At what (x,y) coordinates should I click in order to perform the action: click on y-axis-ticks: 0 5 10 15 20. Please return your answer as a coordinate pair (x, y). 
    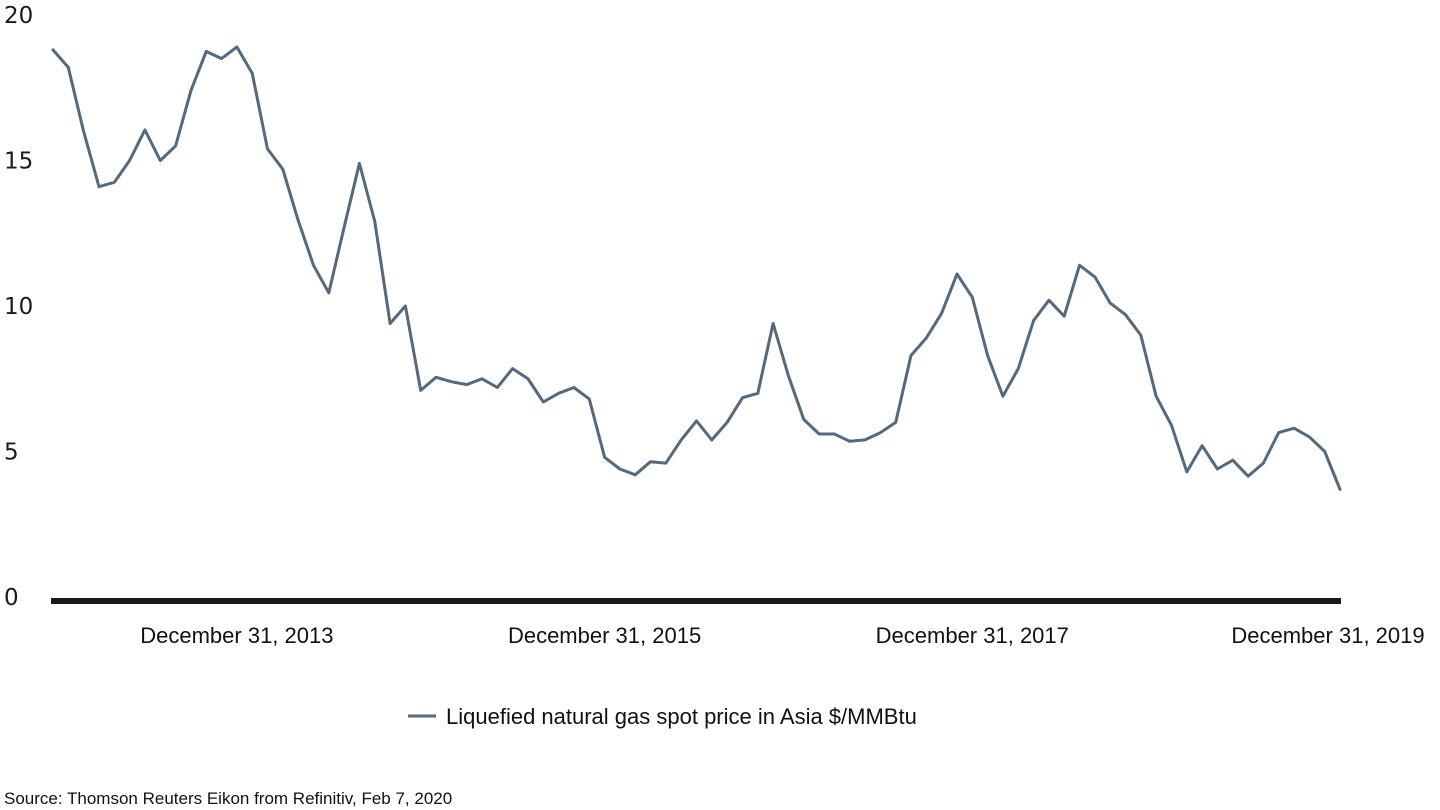
    Looking at the image, I should click on (18, 307).